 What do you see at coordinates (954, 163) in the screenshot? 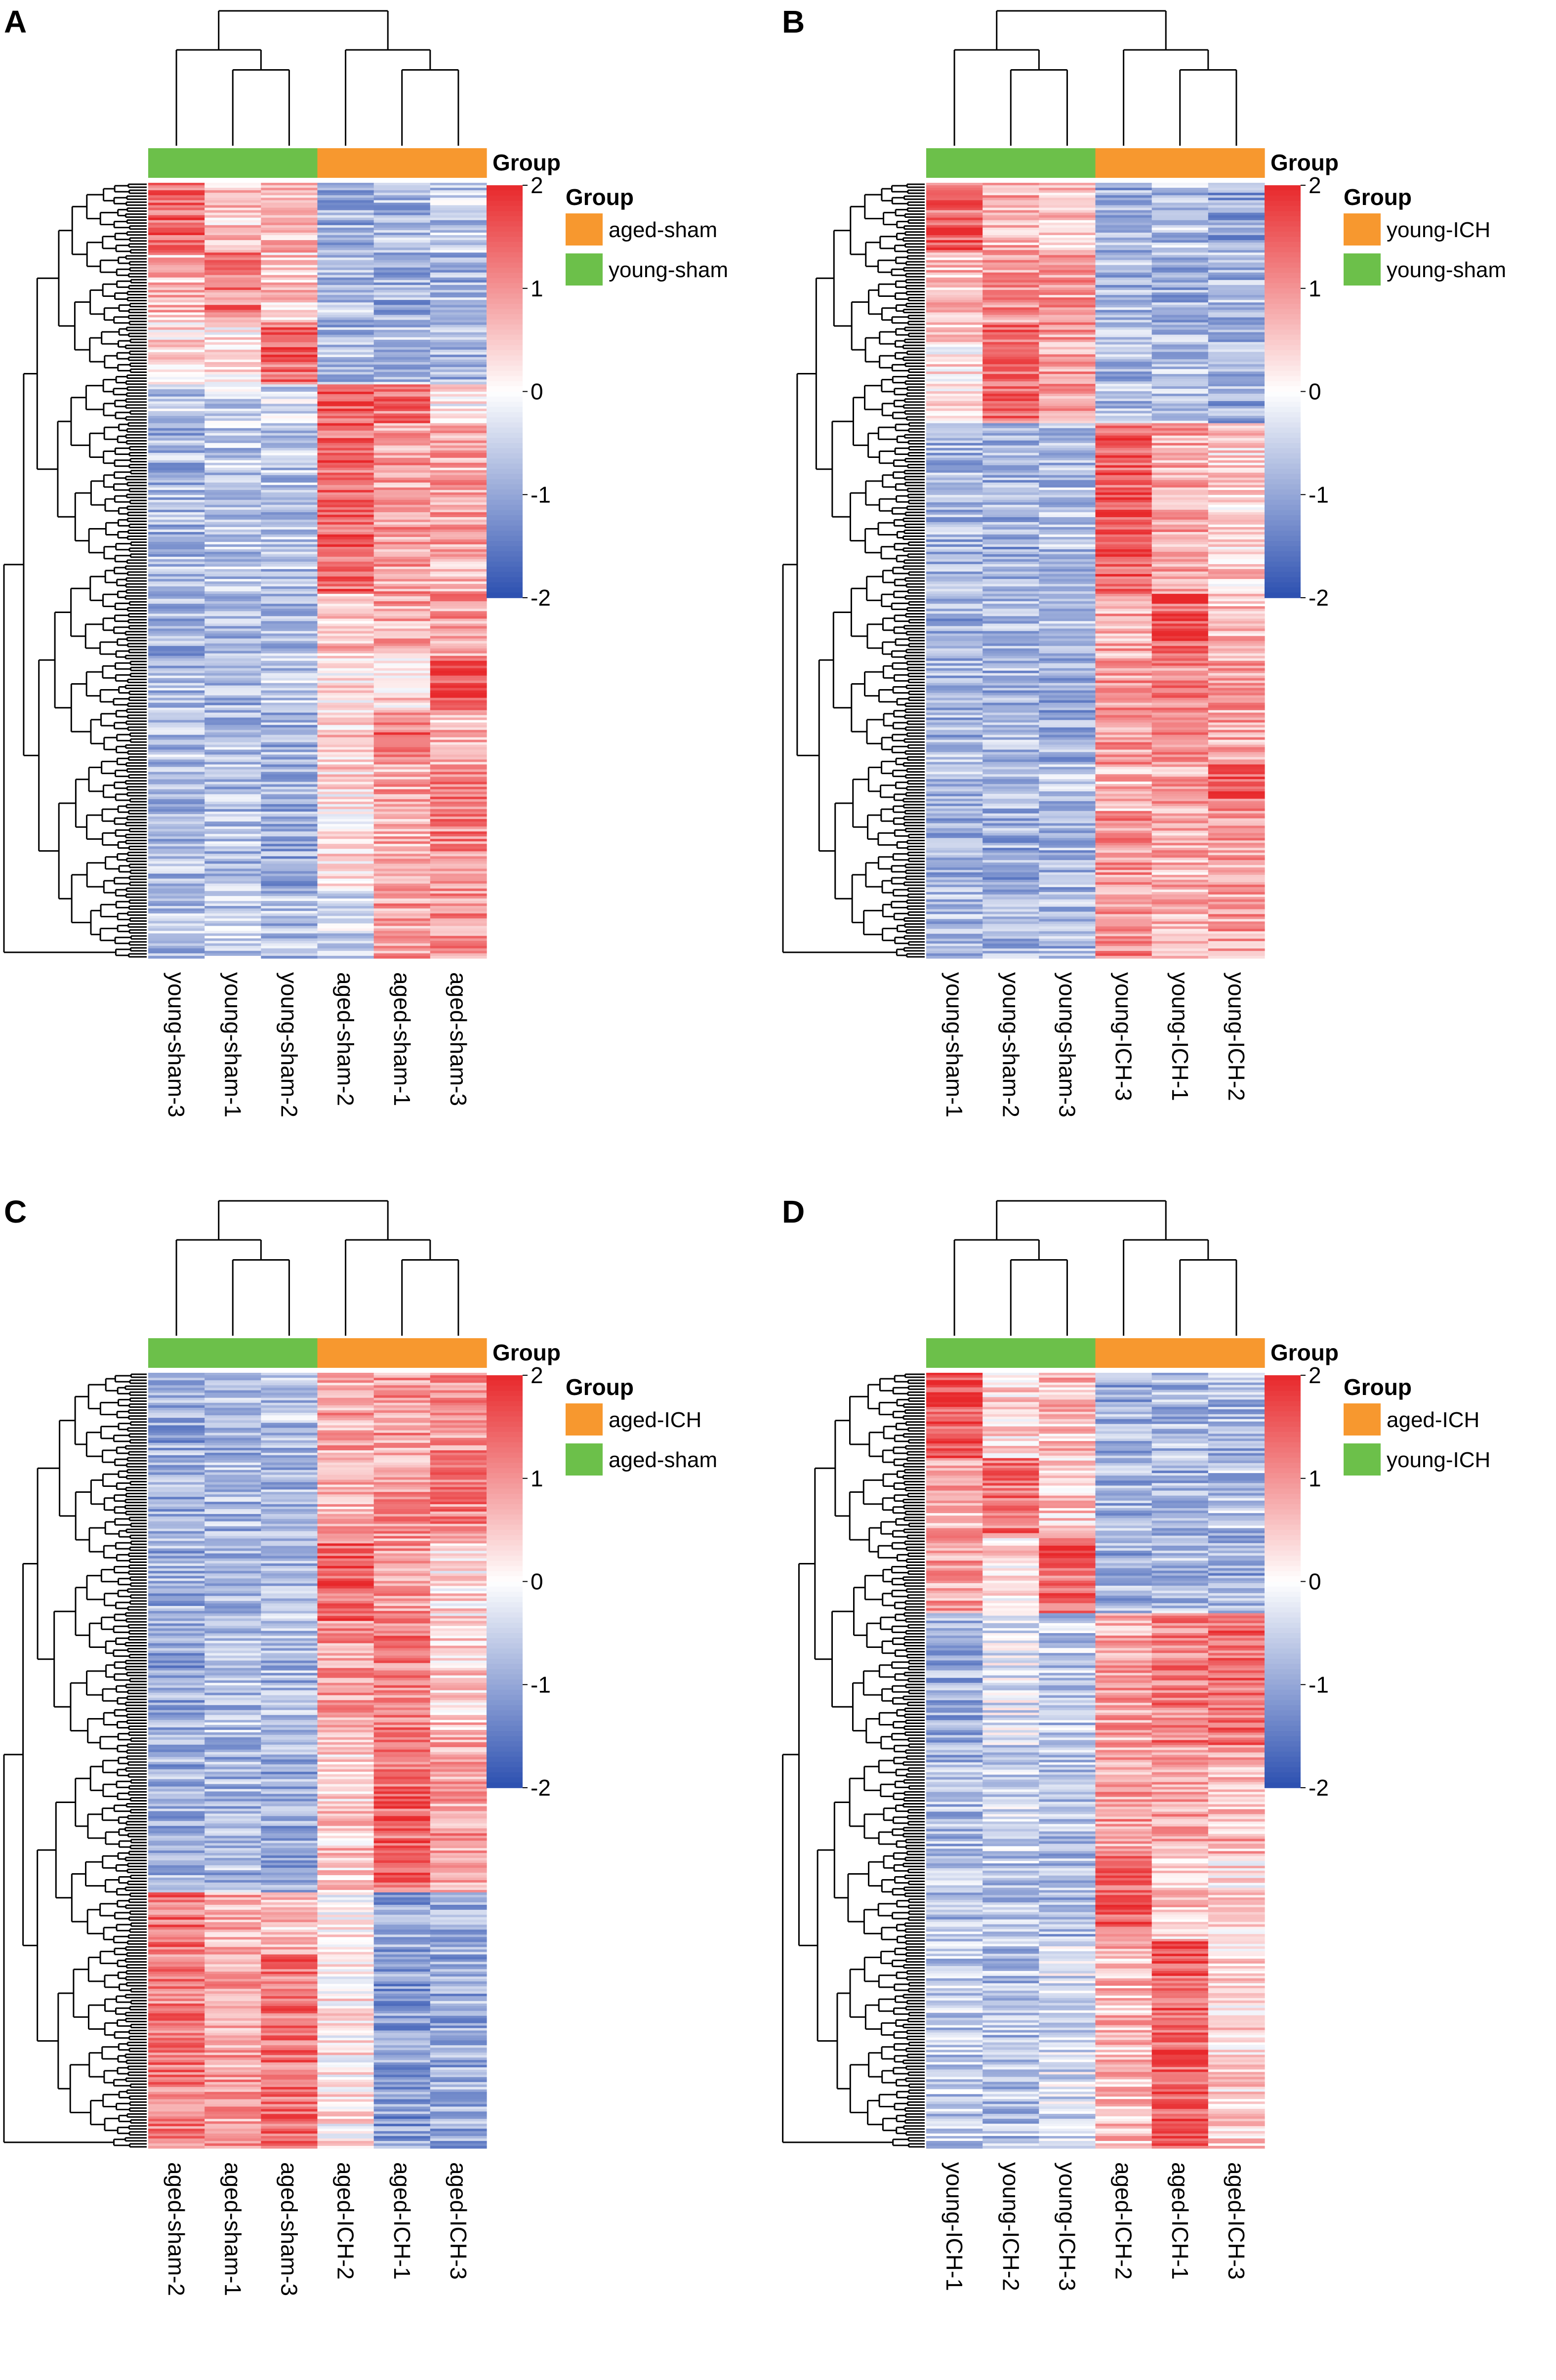
I see `group-annotation-cell` at bounding box center [954, 163].